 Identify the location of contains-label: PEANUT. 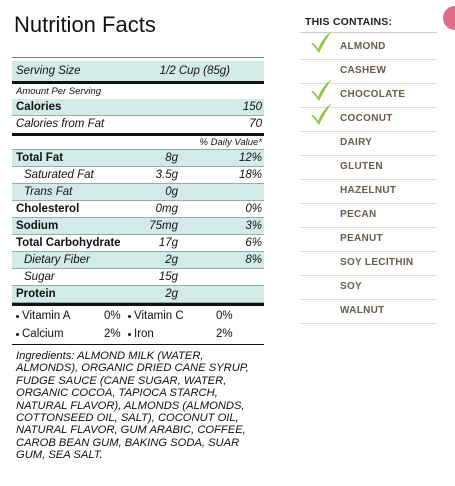
(361, 238).